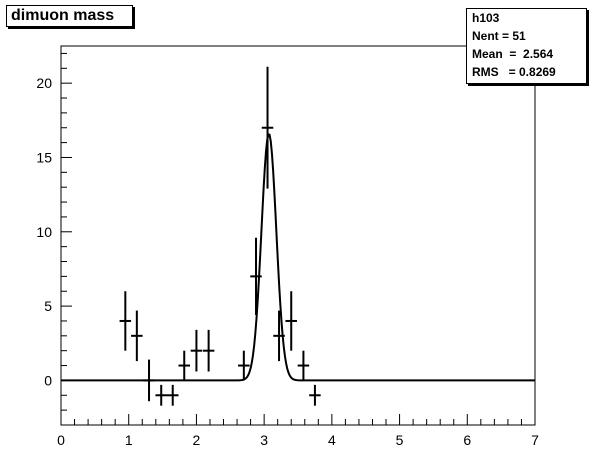  I want to click on x-tick-label: 6, so click(467, 440).